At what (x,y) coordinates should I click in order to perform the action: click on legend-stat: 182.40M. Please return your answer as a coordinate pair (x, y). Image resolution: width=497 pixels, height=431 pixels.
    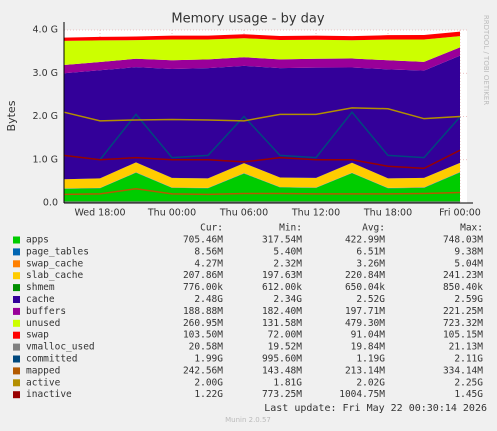
    Looking at the image, I should click on (282, 311).